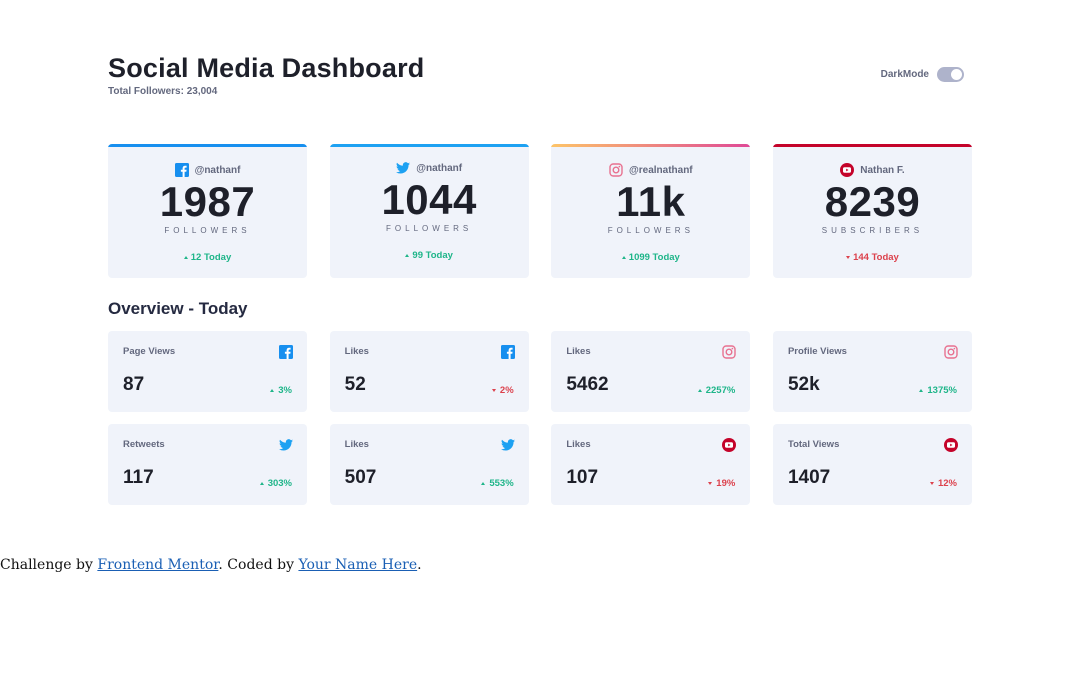 The width and height of the screenshot is (1080, 675). I want to click on card-today-value: 144 Today, so click(876, 257).